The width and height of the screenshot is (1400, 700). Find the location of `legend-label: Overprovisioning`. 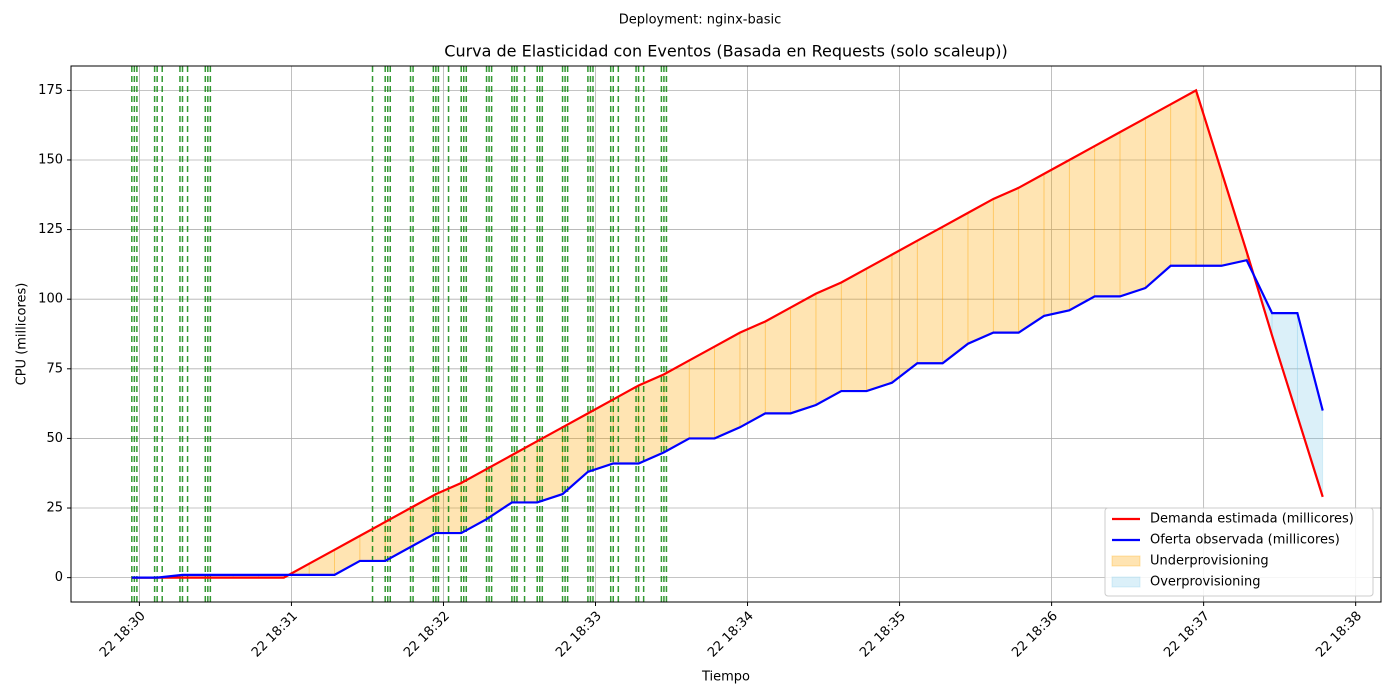

legend-label: Overprovisioning is located at coordinates (1205, 582).